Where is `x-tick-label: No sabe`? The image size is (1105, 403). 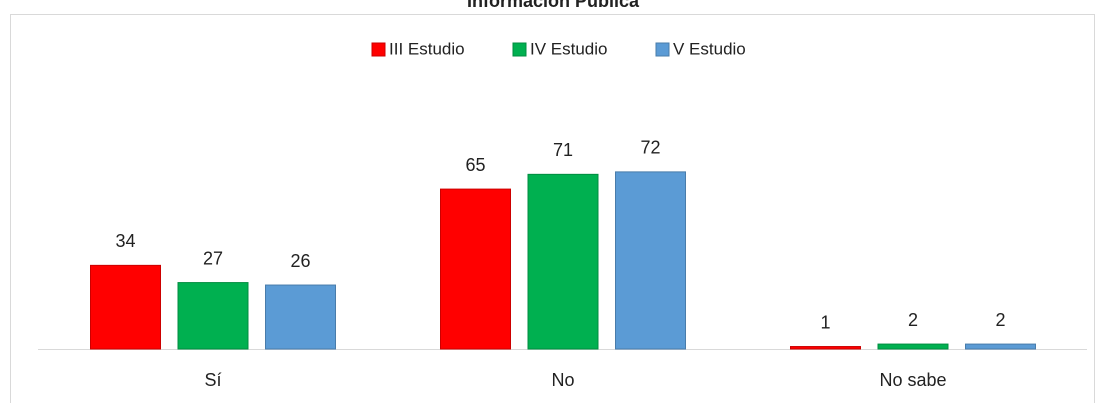
x-tick-label: No sabe is located at coordinates (912, 380).